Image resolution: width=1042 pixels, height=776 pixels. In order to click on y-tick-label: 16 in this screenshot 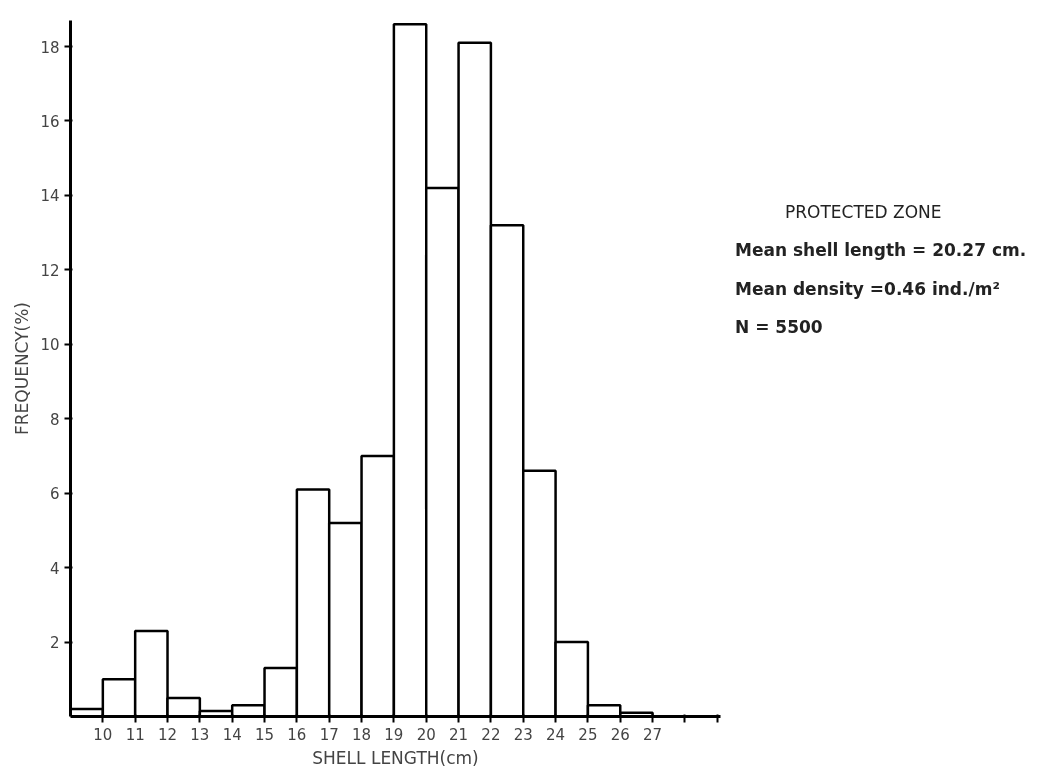, I will do `click(50, 121)`.